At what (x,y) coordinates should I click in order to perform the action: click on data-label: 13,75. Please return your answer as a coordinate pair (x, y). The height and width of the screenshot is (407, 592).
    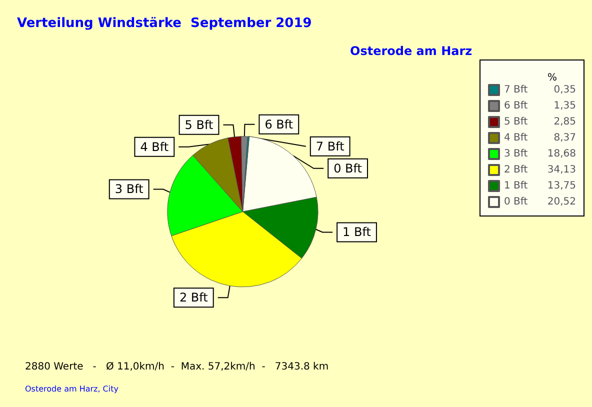
    Looking at the image, I should click on (561, 186).